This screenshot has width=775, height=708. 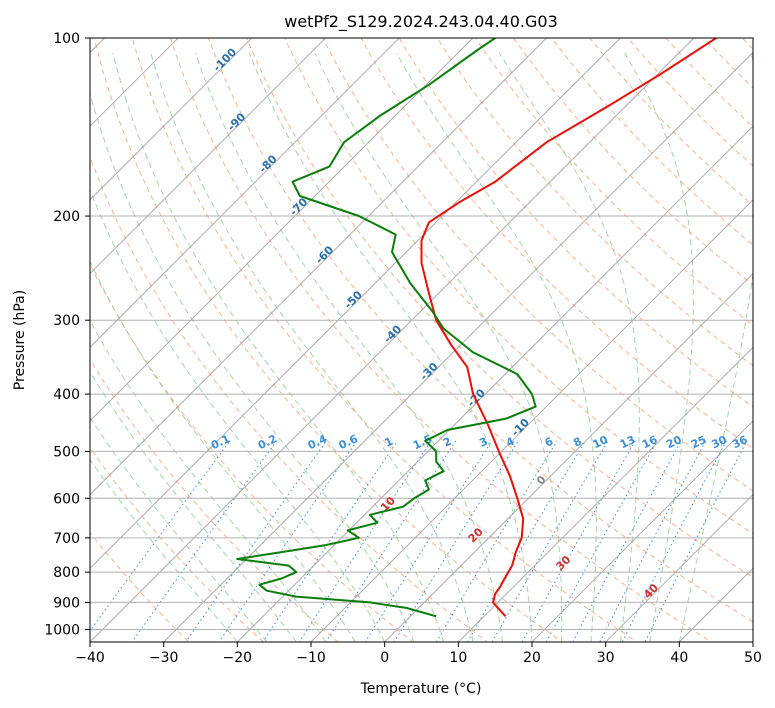 I want to click on mixing-ratio-label: 16, so click(x=650, y=442).